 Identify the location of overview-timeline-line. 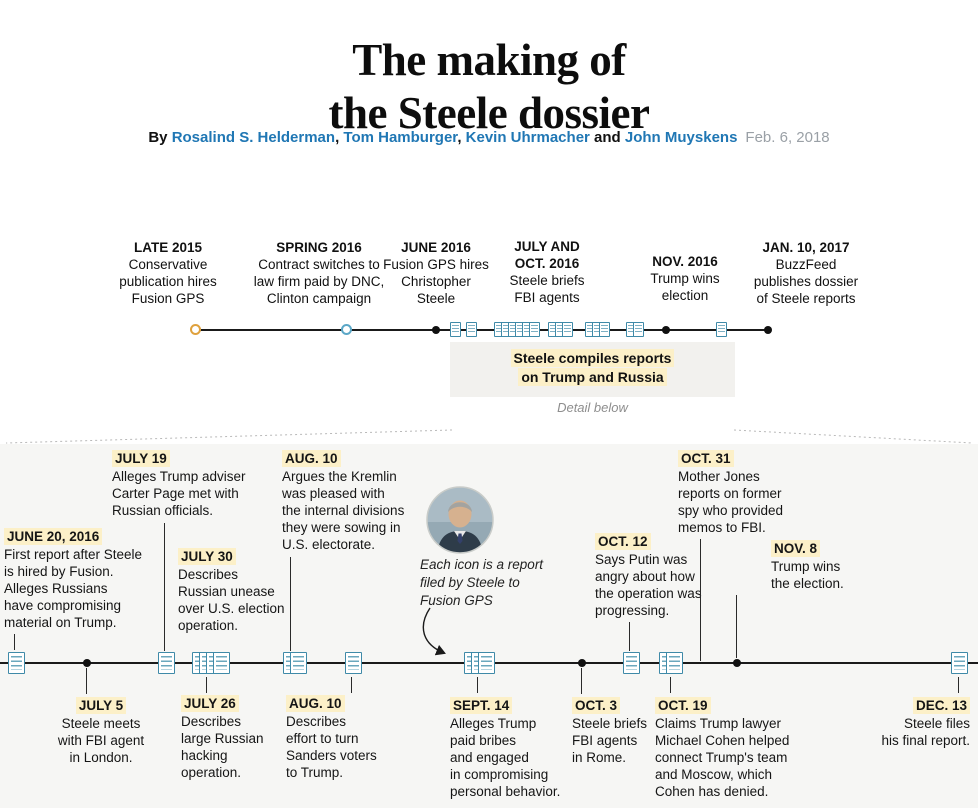
(482, 330).